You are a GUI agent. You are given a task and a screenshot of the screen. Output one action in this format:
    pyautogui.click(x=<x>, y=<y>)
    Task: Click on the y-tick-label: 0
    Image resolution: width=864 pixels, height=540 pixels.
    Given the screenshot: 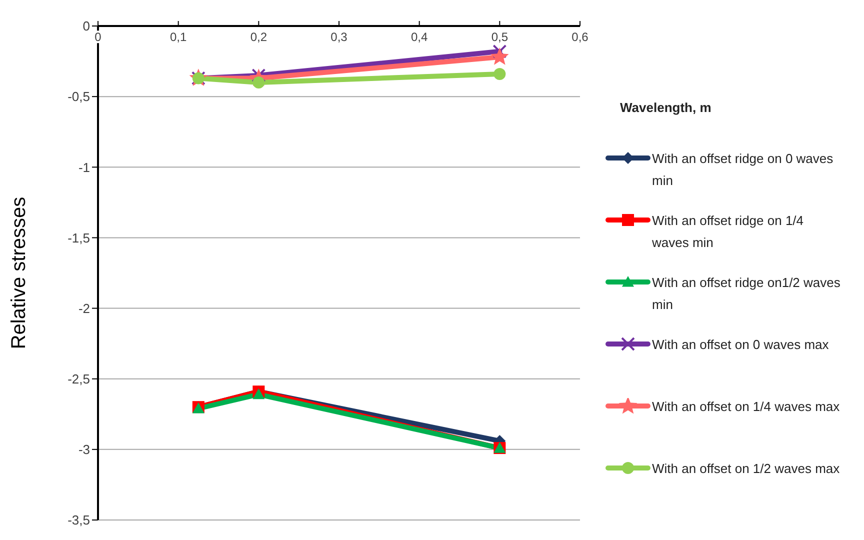 What is the action you would take?
    pyautogui.click(x=86, y=26)
    